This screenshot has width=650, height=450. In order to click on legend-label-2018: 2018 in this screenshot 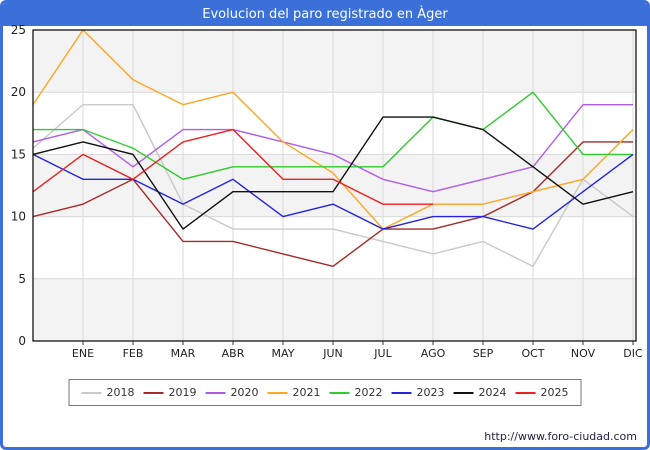, I will do `click(120, 392)`.